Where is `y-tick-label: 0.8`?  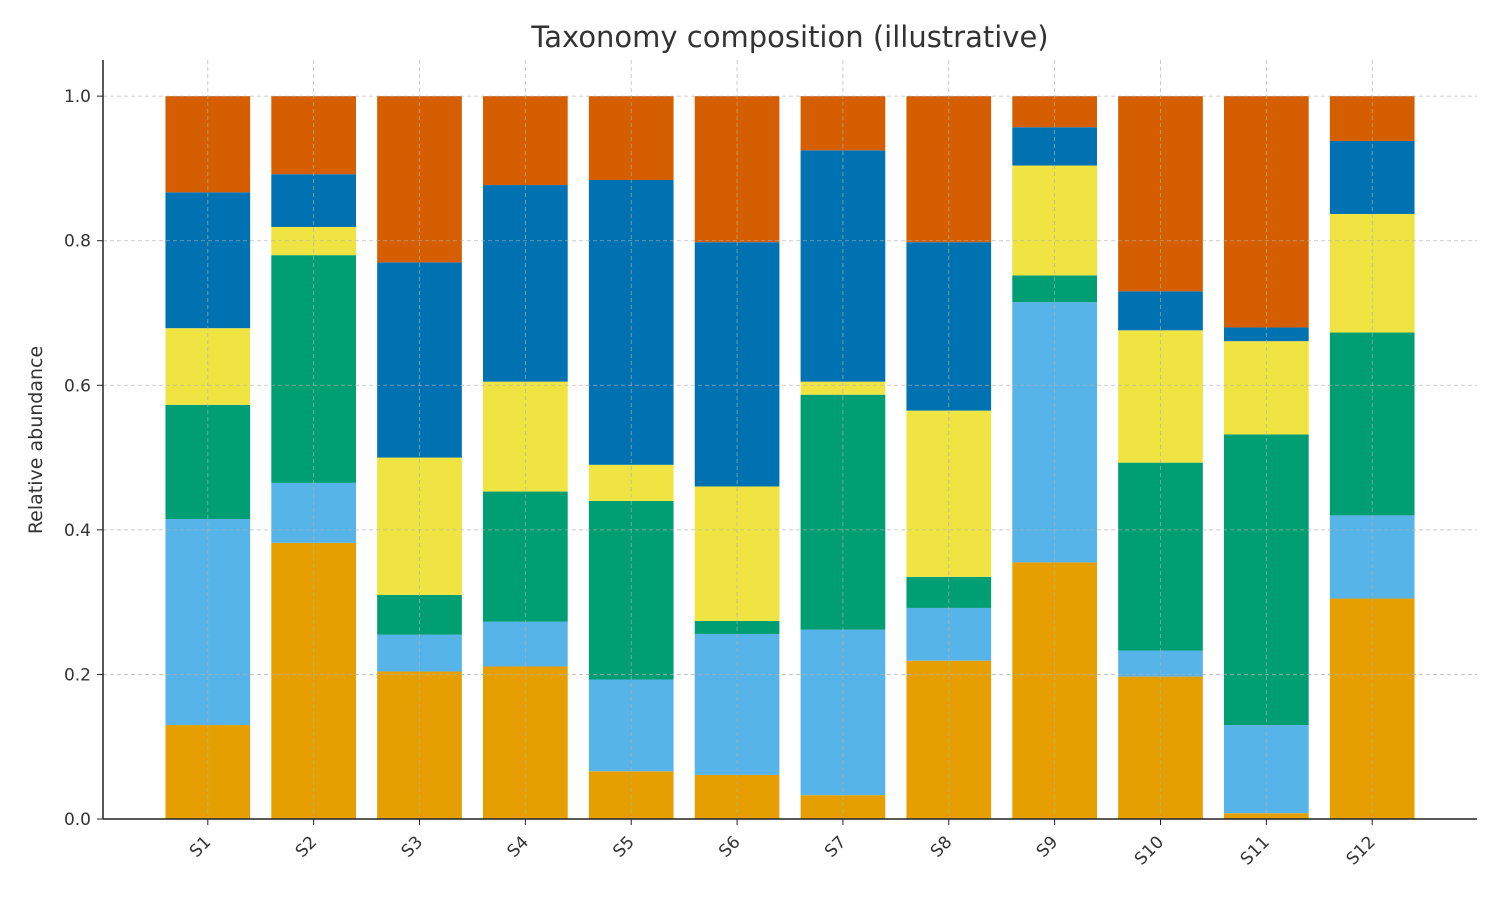
y-tick-label: 0.8 is located at coordinates (77, 242).